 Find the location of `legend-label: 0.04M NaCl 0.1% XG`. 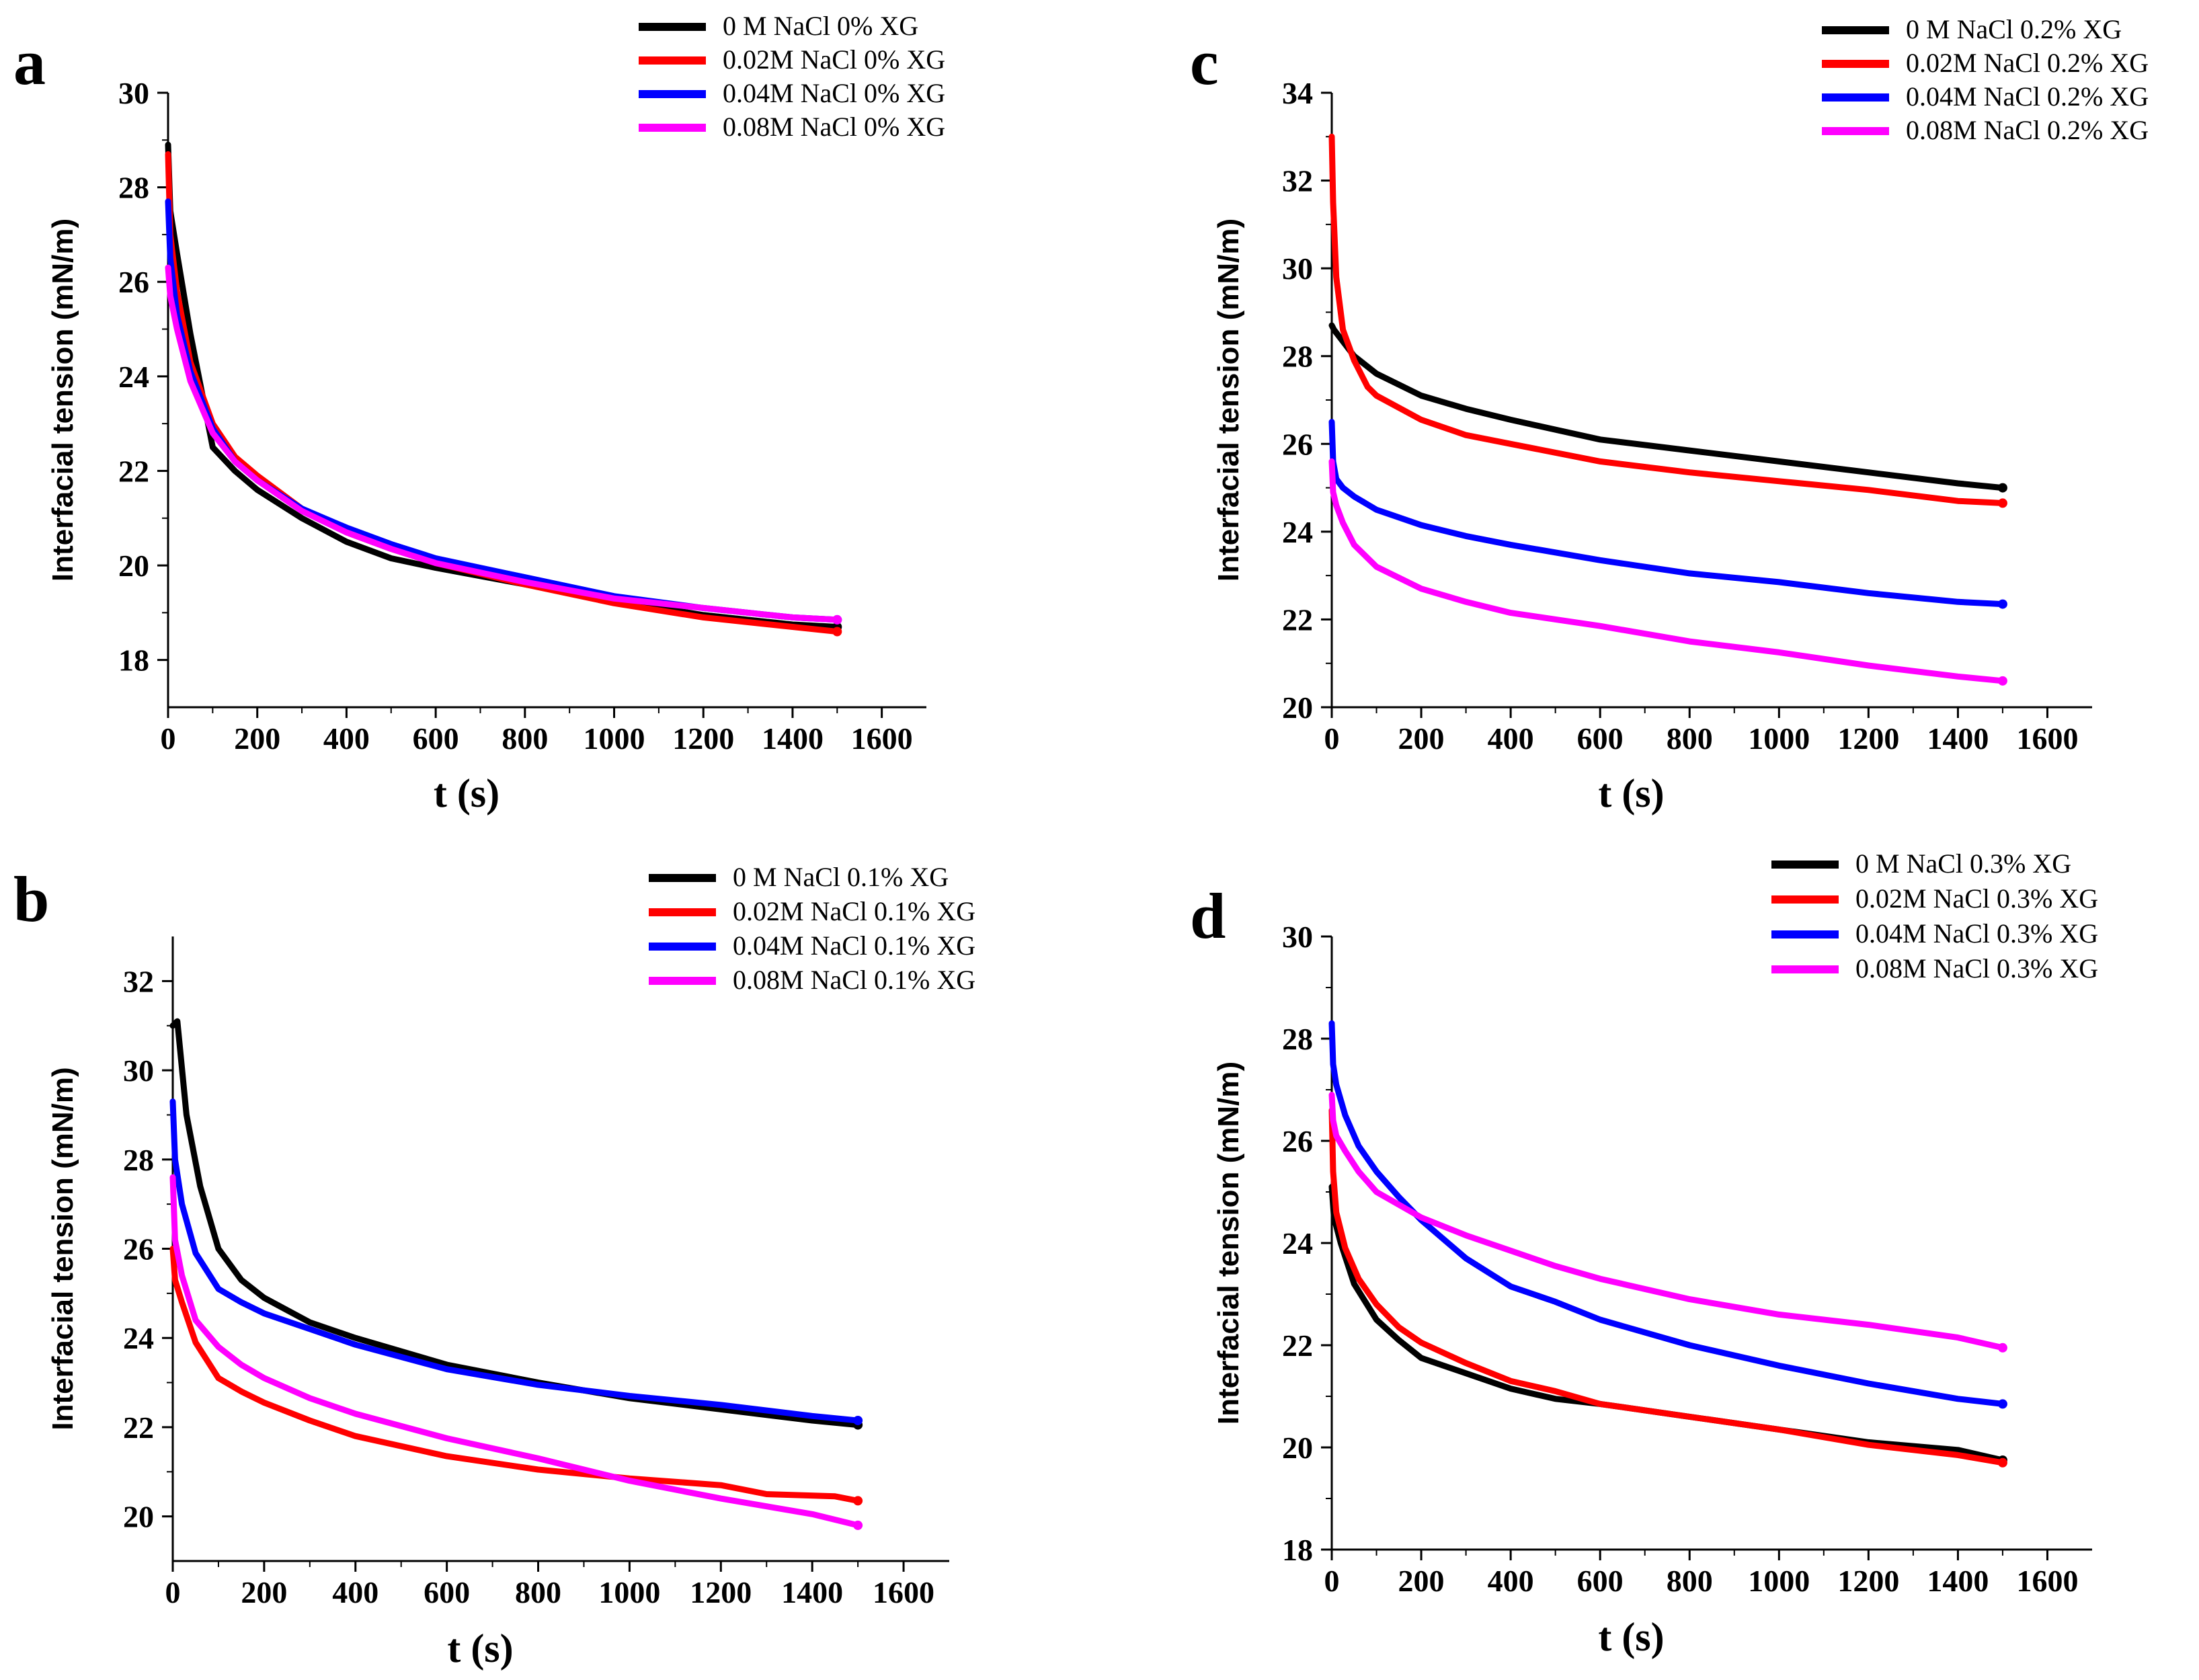

legend-label: 0.04M NaCl 0.1% XG is located at coordinates (854, 946).